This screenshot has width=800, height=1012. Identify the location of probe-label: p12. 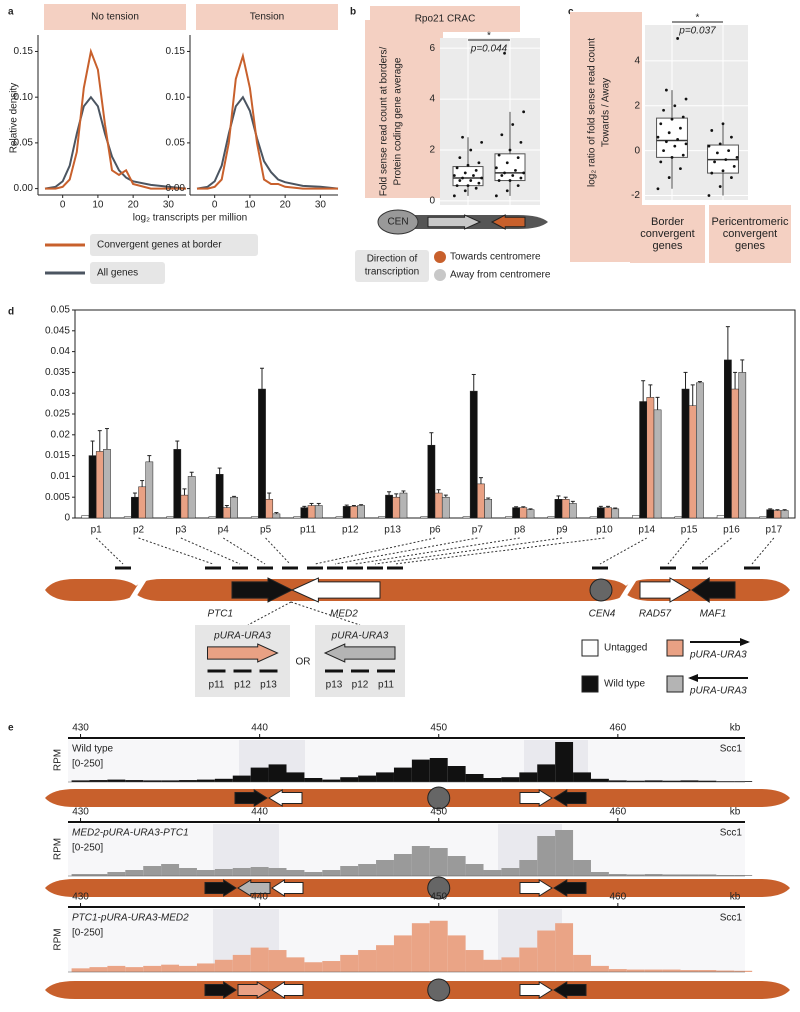
(242, 685).